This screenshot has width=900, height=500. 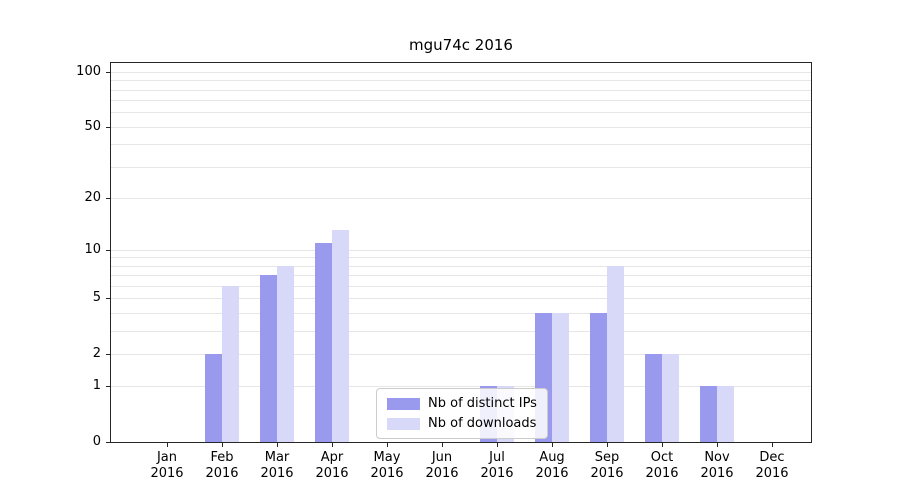 I want to click on bar-oct-ips, so click(x=653, y=397).